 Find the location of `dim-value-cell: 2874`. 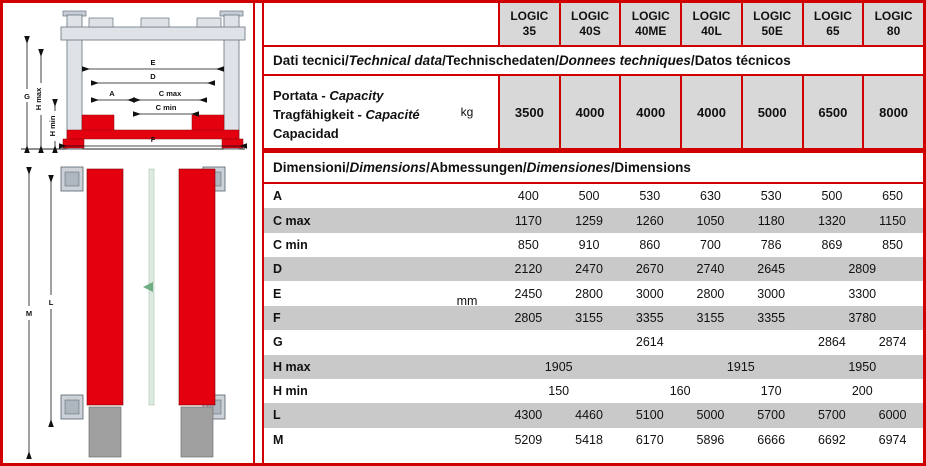

dim-value-cell: 2874 is located at coordinates (892, 342).